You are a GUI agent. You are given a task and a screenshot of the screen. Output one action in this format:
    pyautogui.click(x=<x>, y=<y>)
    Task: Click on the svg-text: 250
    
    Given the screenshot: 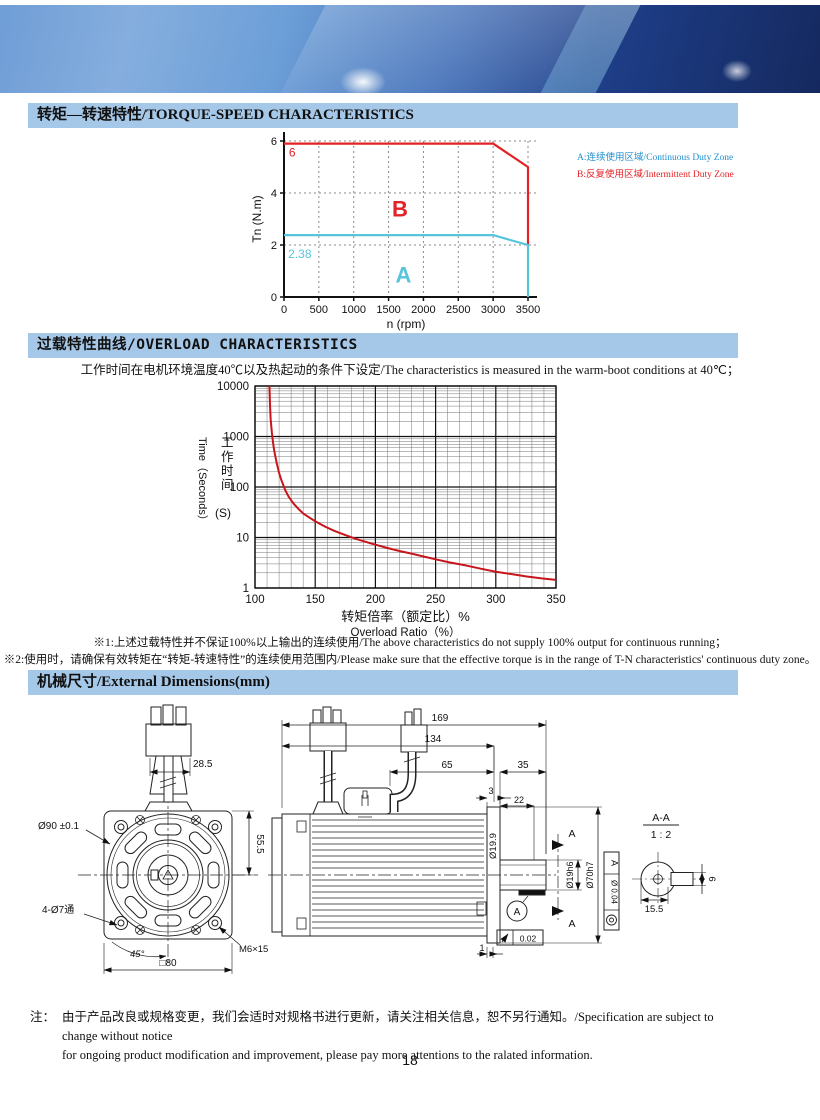 What is the action you would take?
    pyautogui.click(x=435, y=600)
    